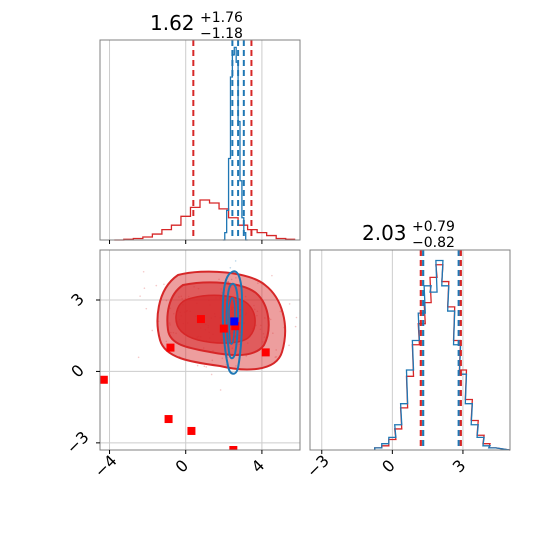  What do you see at coordinates (77, 299) in the screenshot?
I see `y-tick-label: 3` at bounding box center [77, 299].